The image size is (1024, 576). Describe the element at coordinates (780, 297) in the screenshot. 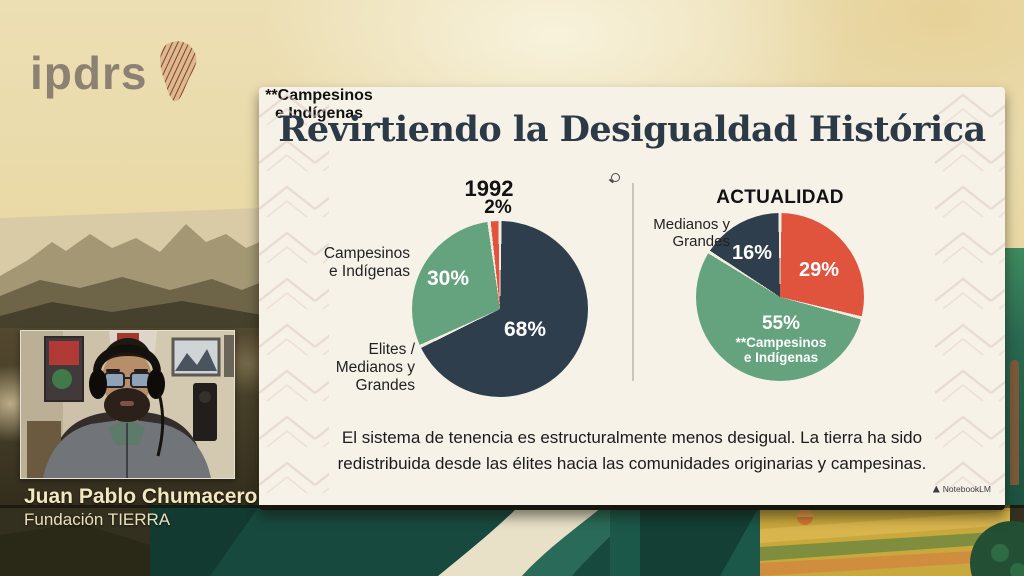

I see `pie-chart-actualidad` at that location.